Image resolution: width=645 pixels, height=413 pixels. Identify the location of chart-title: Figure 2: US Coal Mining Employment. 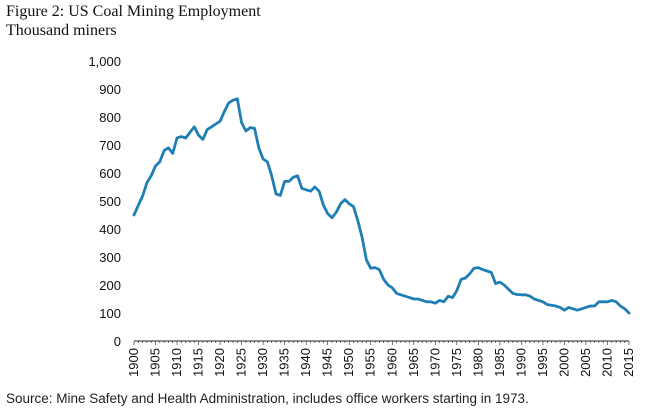
(133, 11).